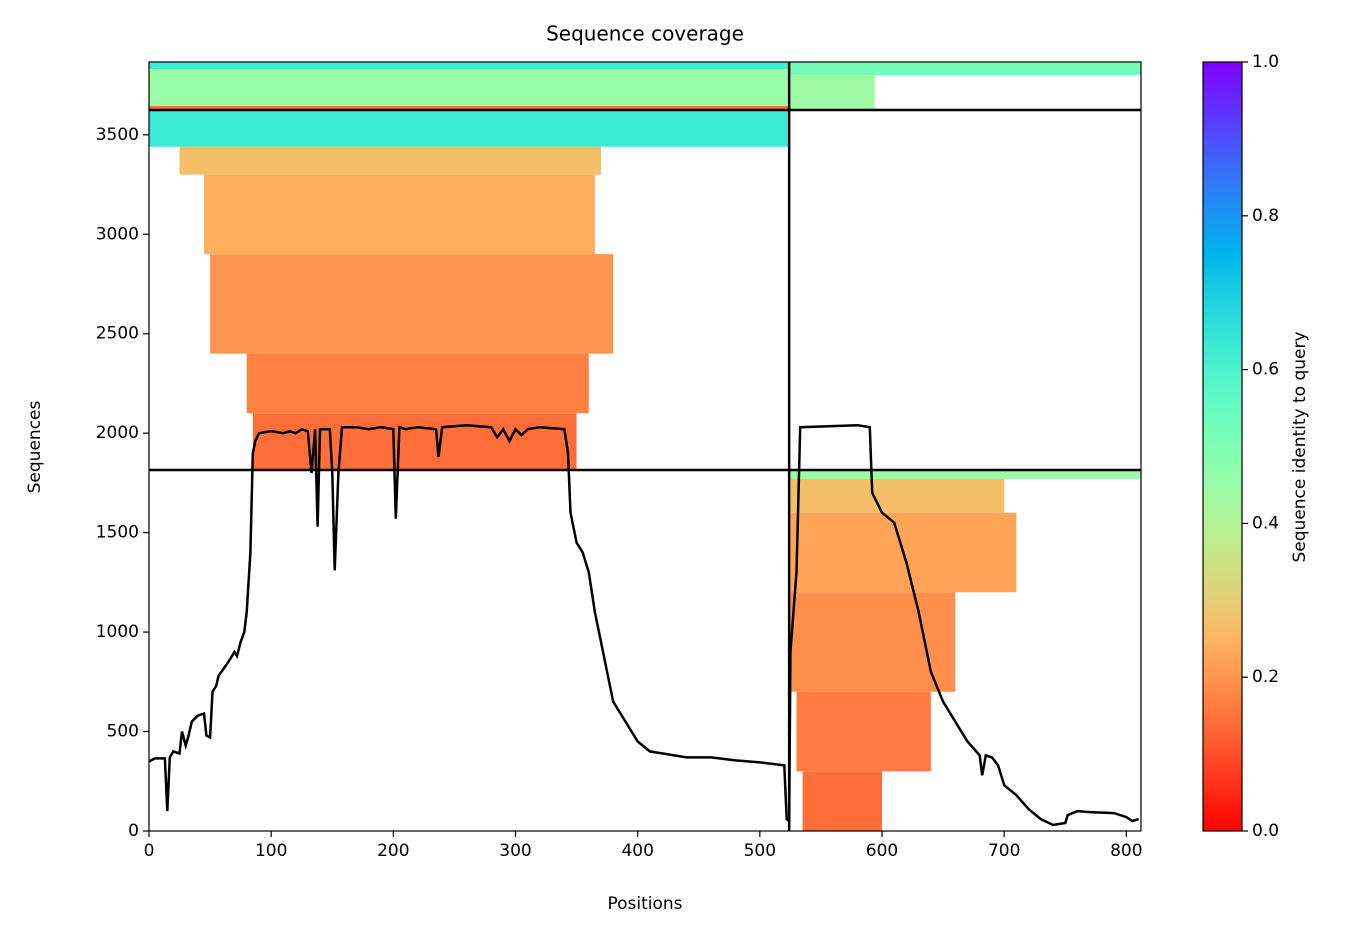 Image resolution: width=1364 pixels, height=939 pixels. What do you see at coordinates (117, 135) in the screenshot?
I see `y-tick-label: 3500` at bounding box center [117, 135].